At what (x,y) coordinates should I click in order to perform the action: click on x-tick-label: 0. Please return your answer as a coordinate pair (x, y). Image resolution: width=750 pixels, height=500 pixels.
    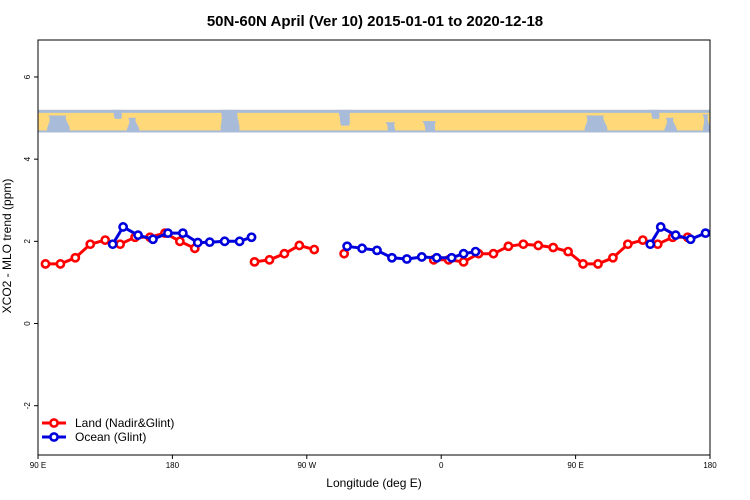
    Looking at the image, I should click on (441, 465).